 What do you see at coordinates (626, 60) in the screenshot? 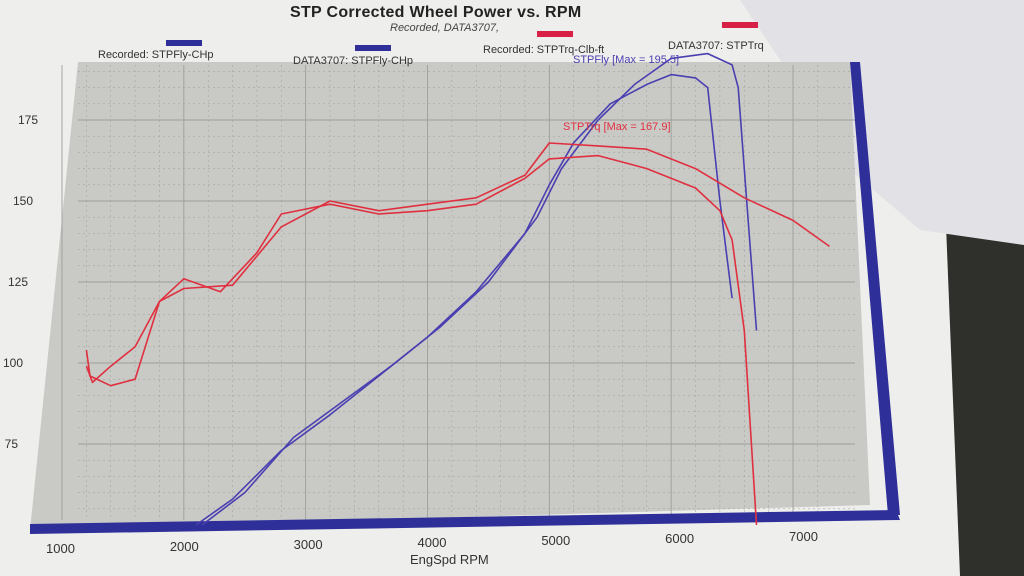
I see `annotation-power-max: STPFly [Max = 195.5]` at bounding box center [626, 60].